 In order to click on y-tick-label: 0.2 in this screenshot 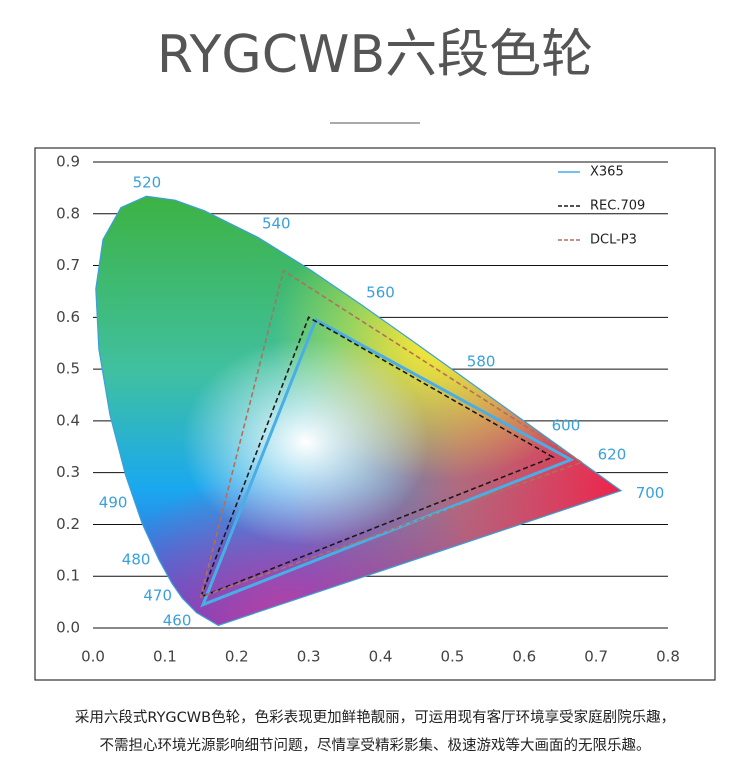, I will do `click(68, 524)`.